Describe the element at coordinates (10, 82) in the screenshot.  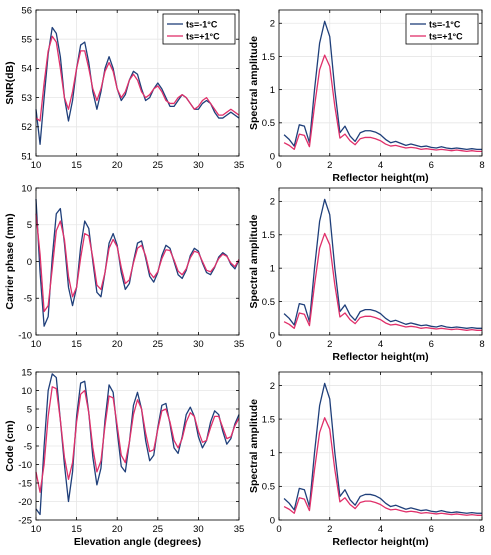
I see `y-axis-label: SNR(dB)` at that location.